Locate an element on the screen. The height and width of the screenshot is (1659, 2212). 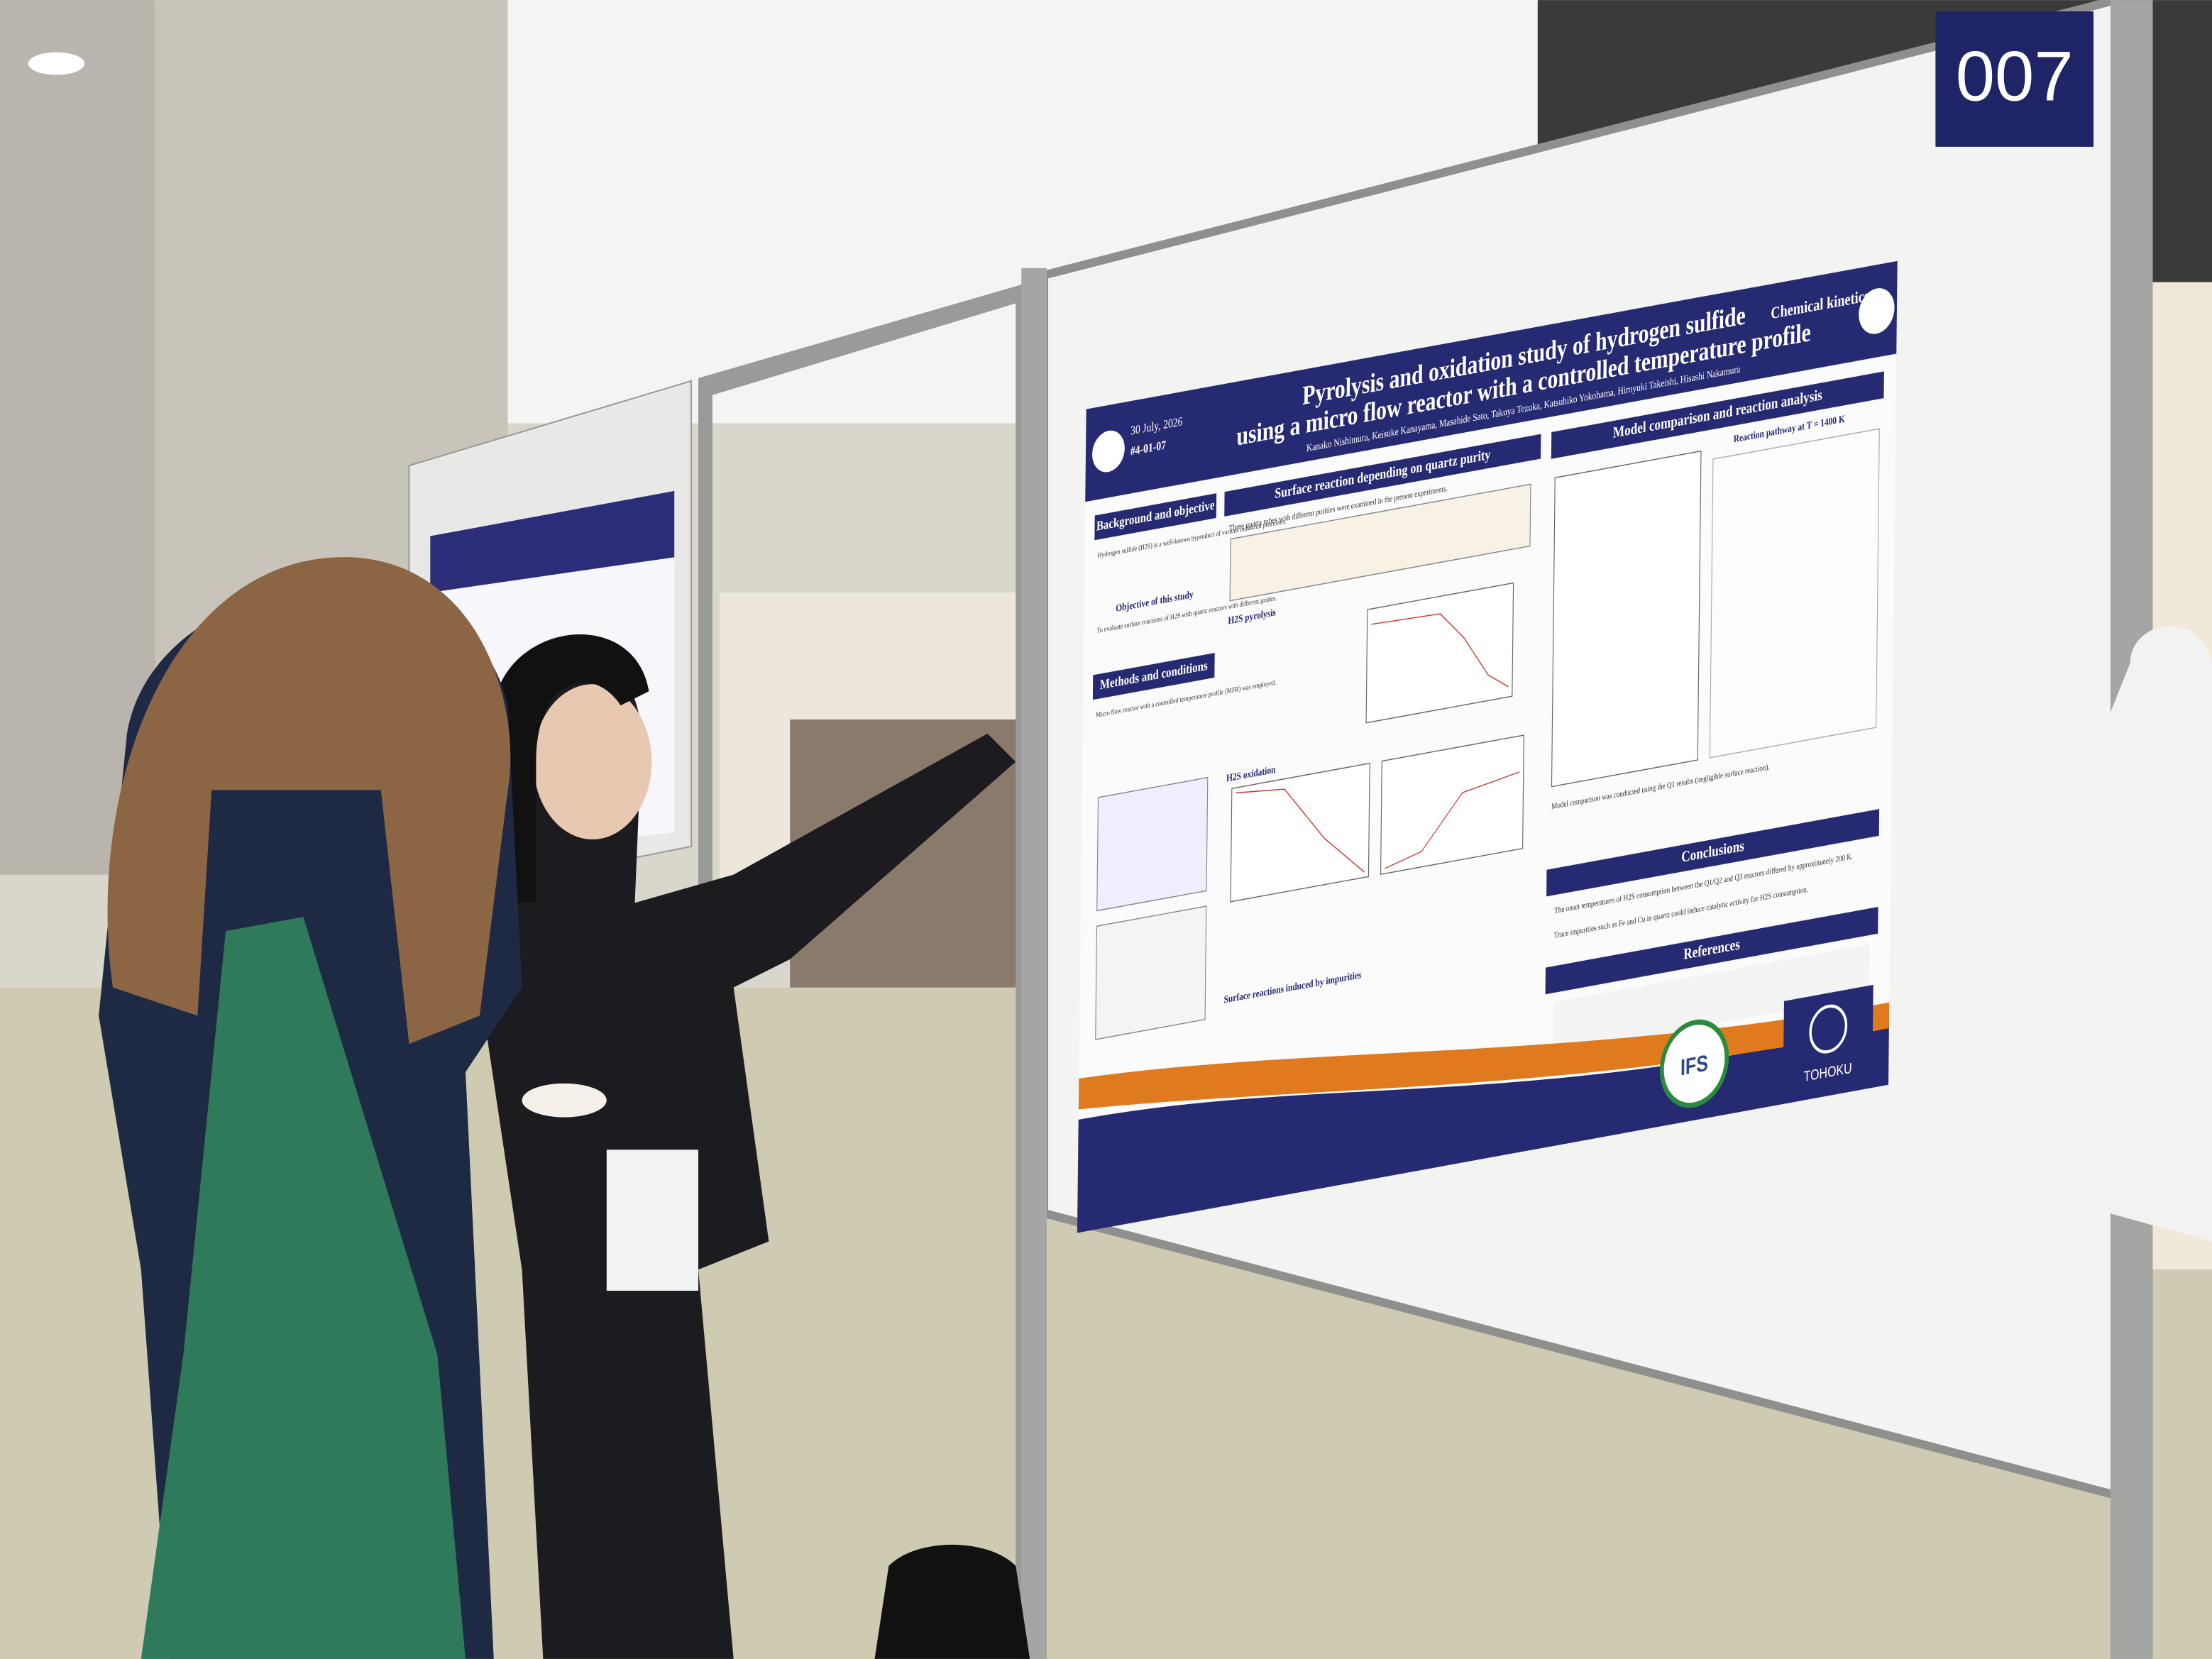
ceiling-light is located at coordinates (56, 63).